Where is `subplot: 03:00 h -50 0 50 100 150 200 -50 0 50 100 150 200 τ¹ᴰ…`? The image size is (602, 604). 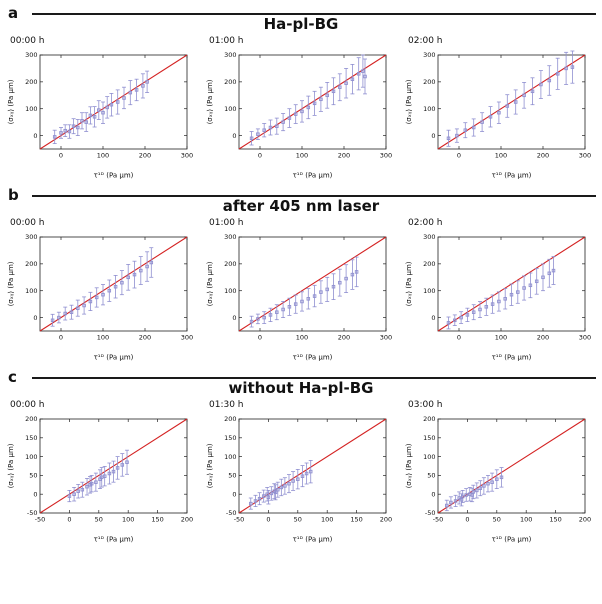
subplot: 03:00 h -50 0 50 100 150 200 -50 0 50 100 150 200 τ¹ᴰ… is located at coordinates (500, 473).